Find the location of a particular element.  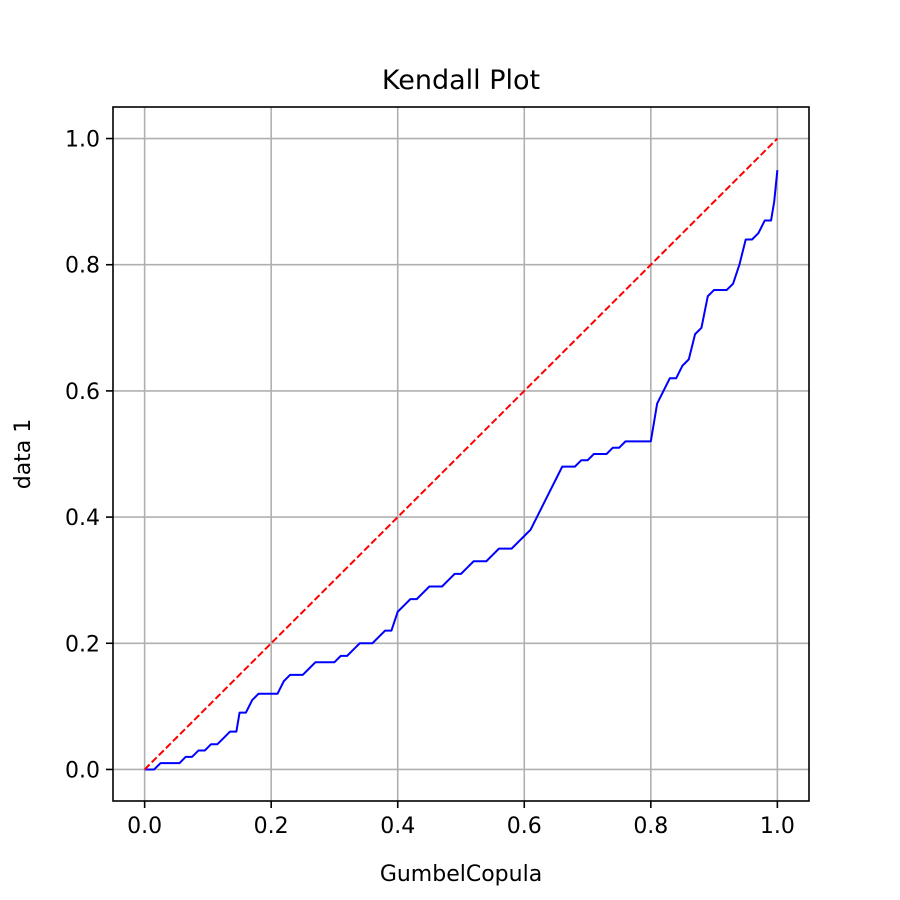

y-axis-label: data 1 is located at coordinates (23, 454).